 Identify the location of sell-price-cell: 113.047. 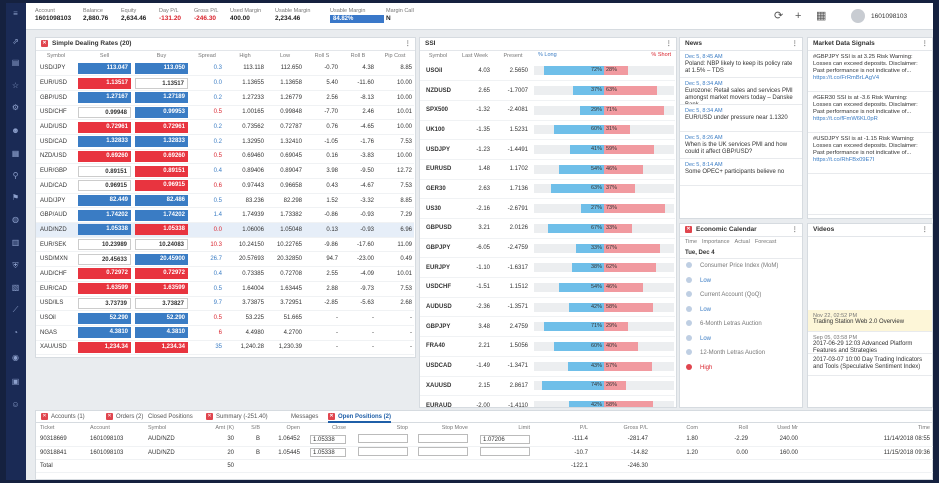
(104, 69).